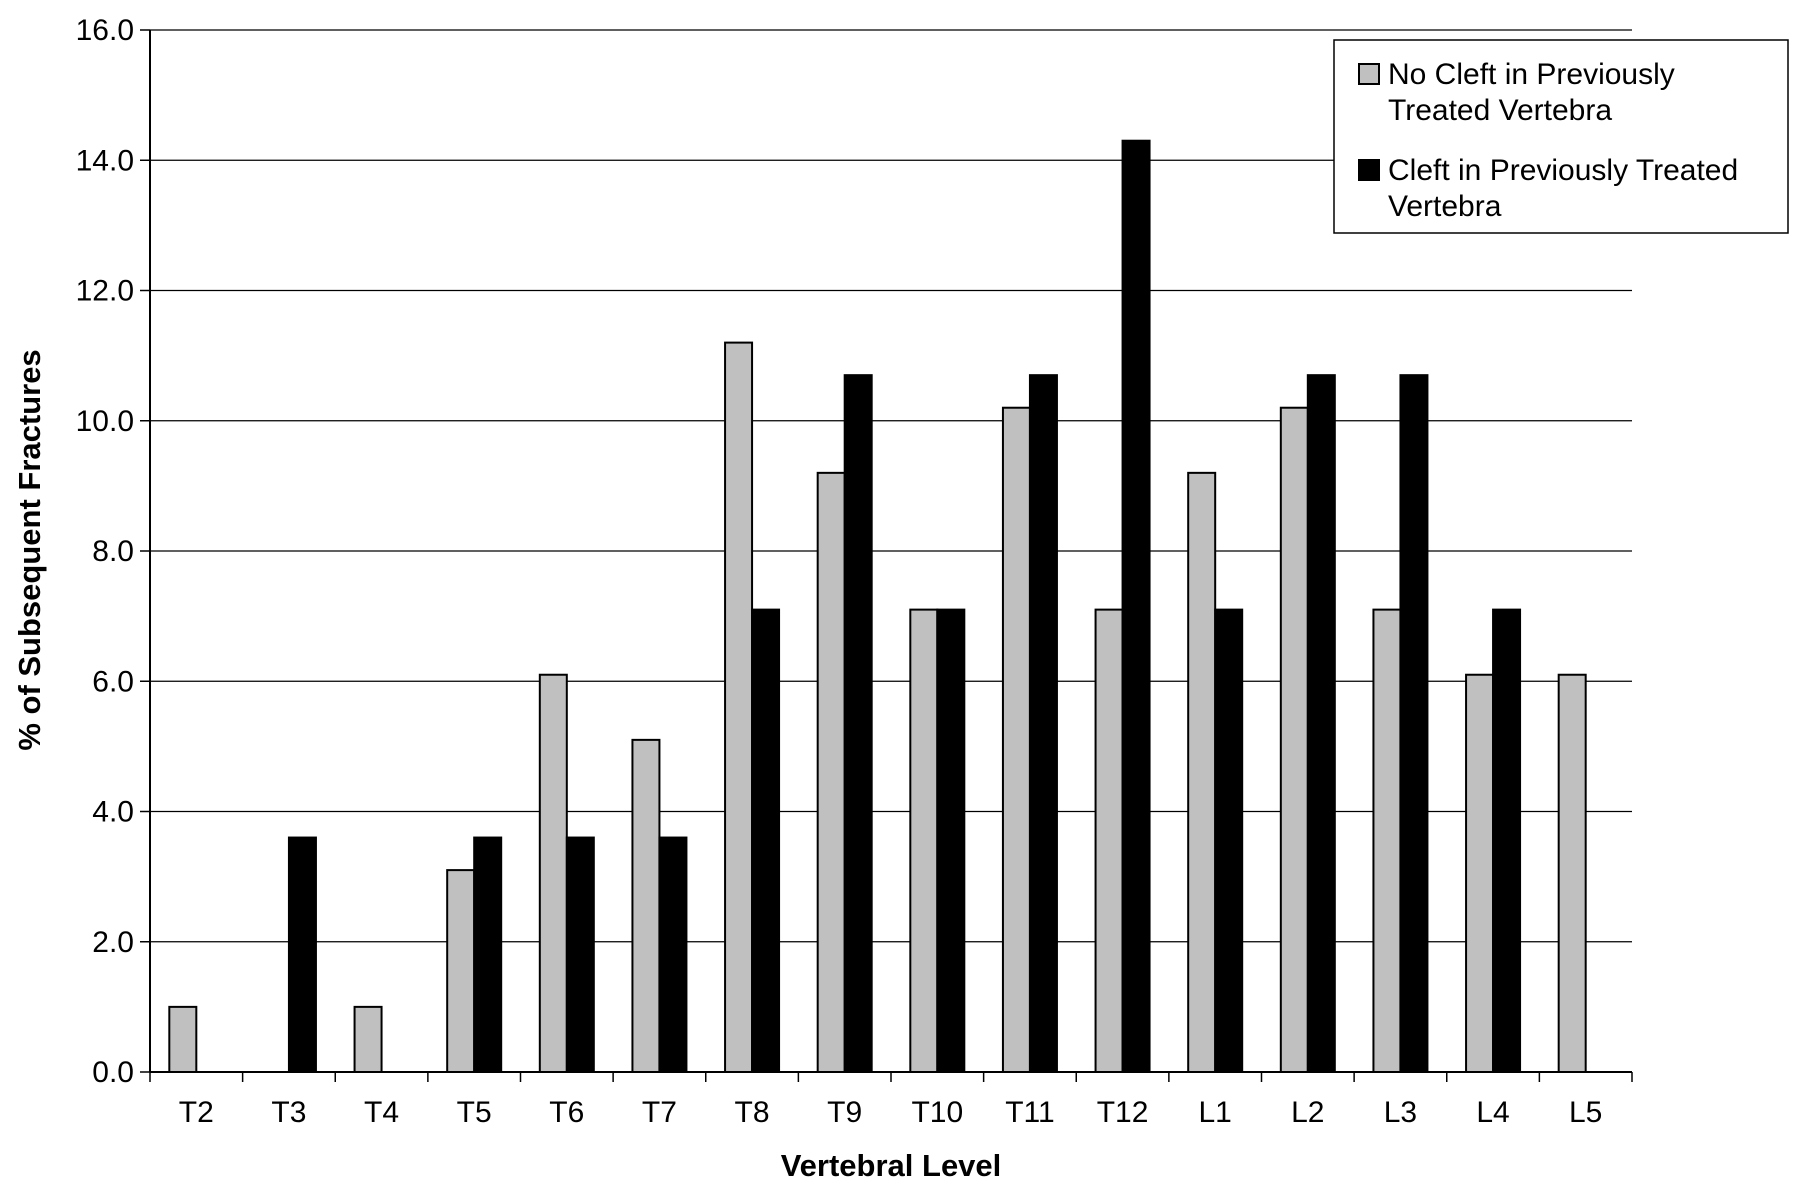  Describe the element at coordinates (105, 30) in the screenshot. I see `y-tick-label: 16.0` at that location.